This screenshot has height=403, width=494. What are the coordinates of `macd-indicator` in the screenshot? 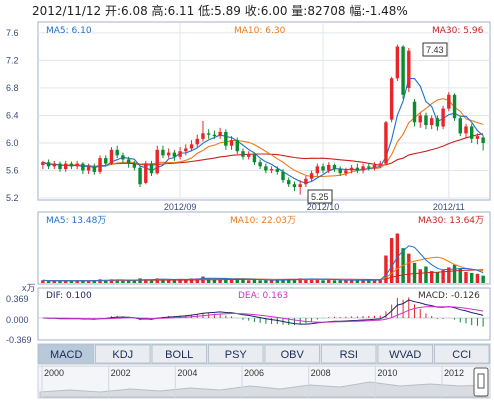 It's located at (264, 312).